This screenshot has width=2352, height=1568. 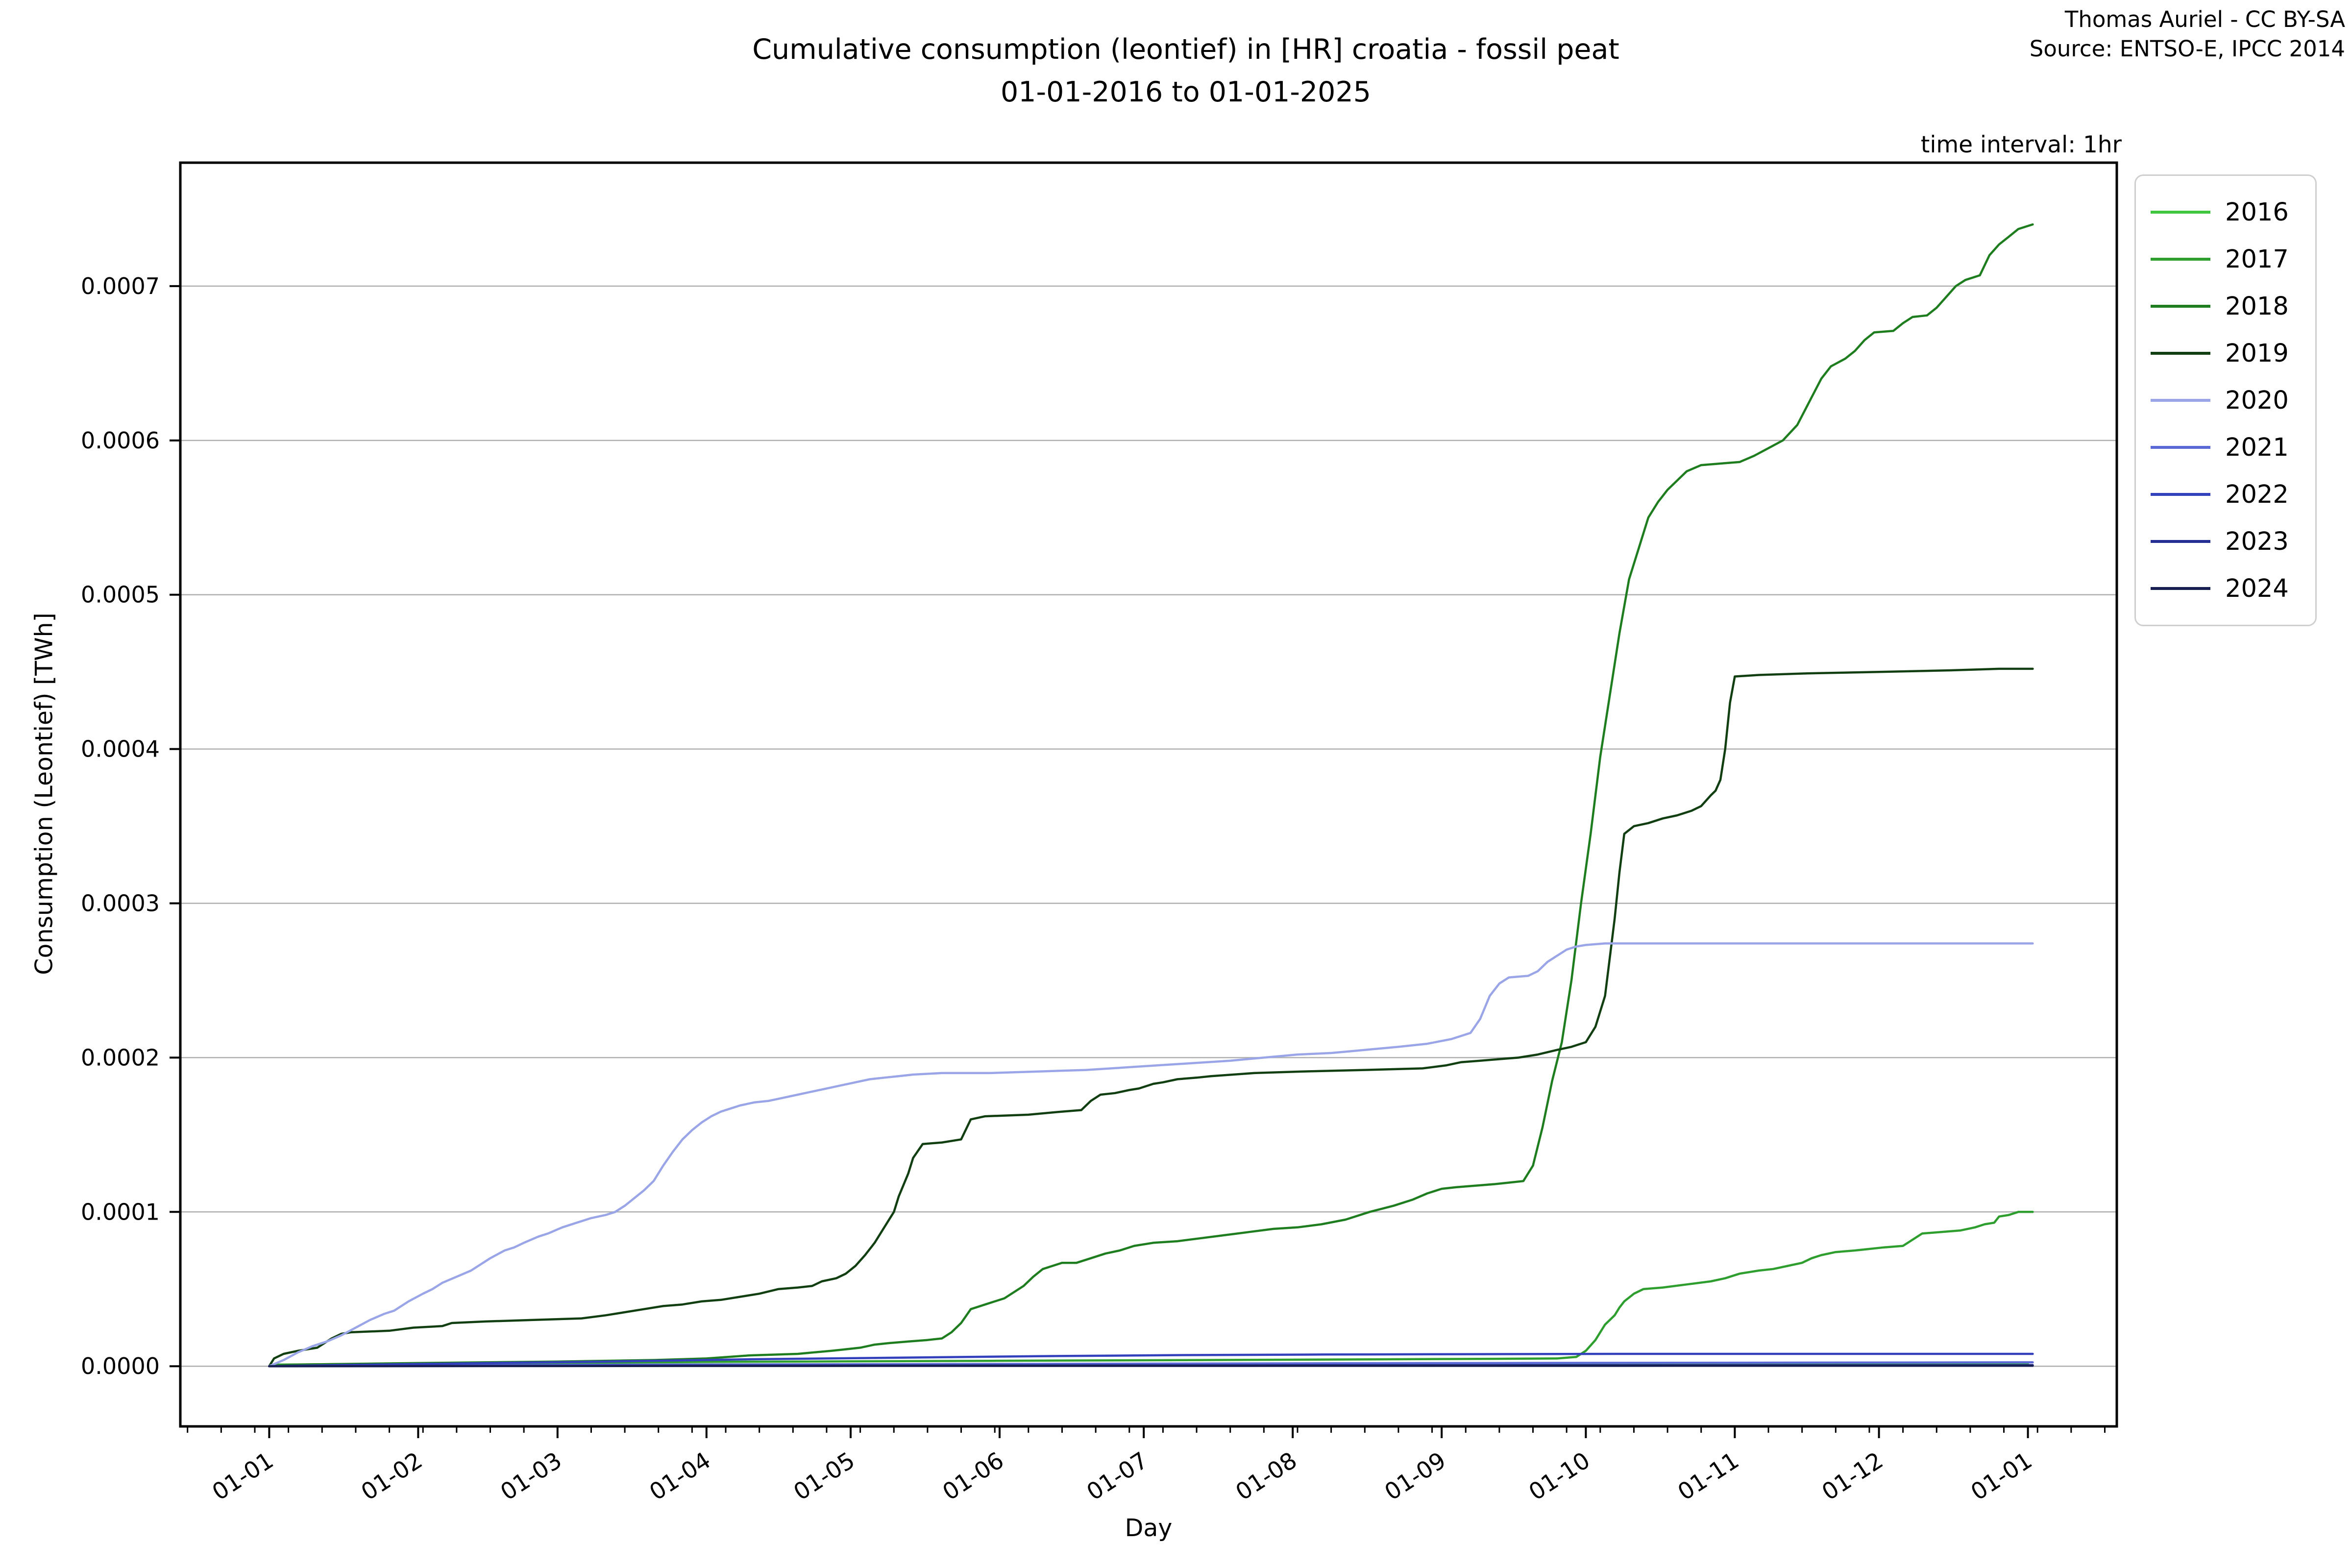 I want to click on legend-swatch-2016, so click(x=2180, y=212).